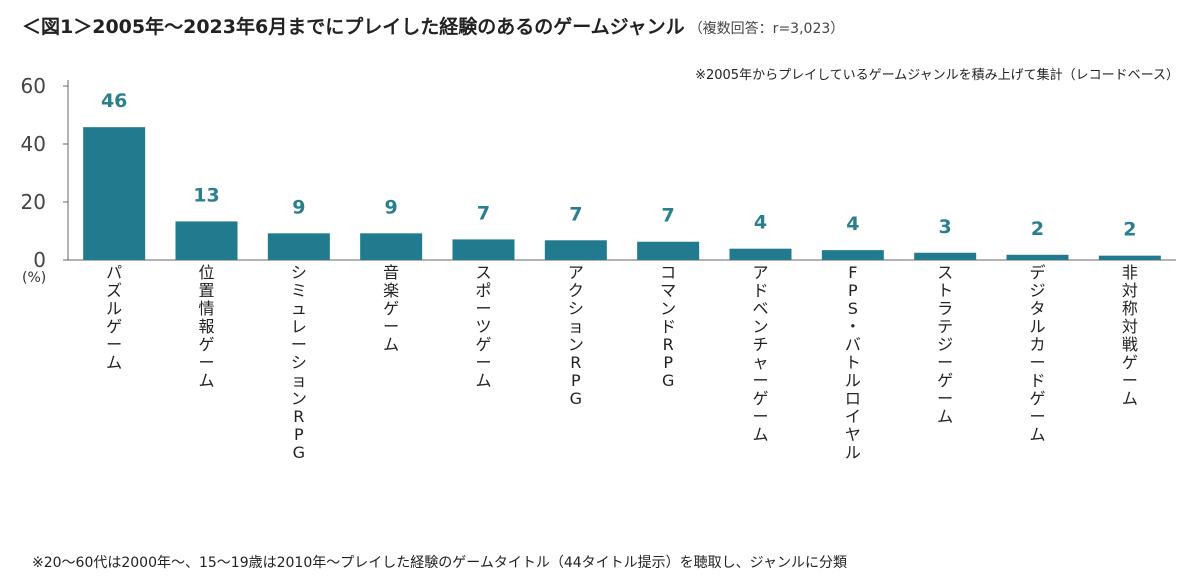 The width and height of the screenshot is (1199, 581). What do you see at coordinates (39, 260) in the screenshot?
I see `y-tick-label: 0` at bounding box center [39, 260].